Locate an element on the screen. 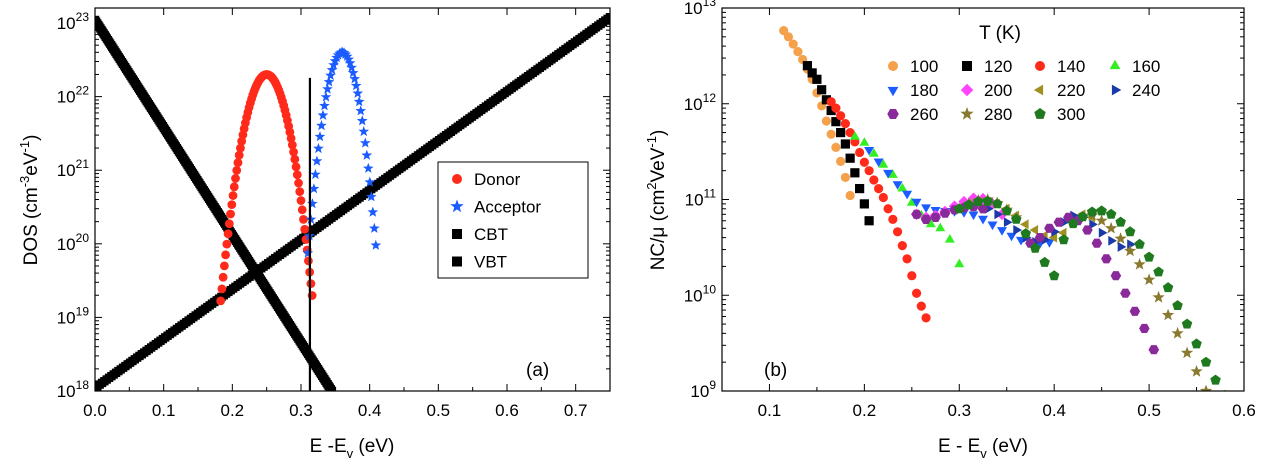  panel-a-legend-box is located at coordinates (513, 220).